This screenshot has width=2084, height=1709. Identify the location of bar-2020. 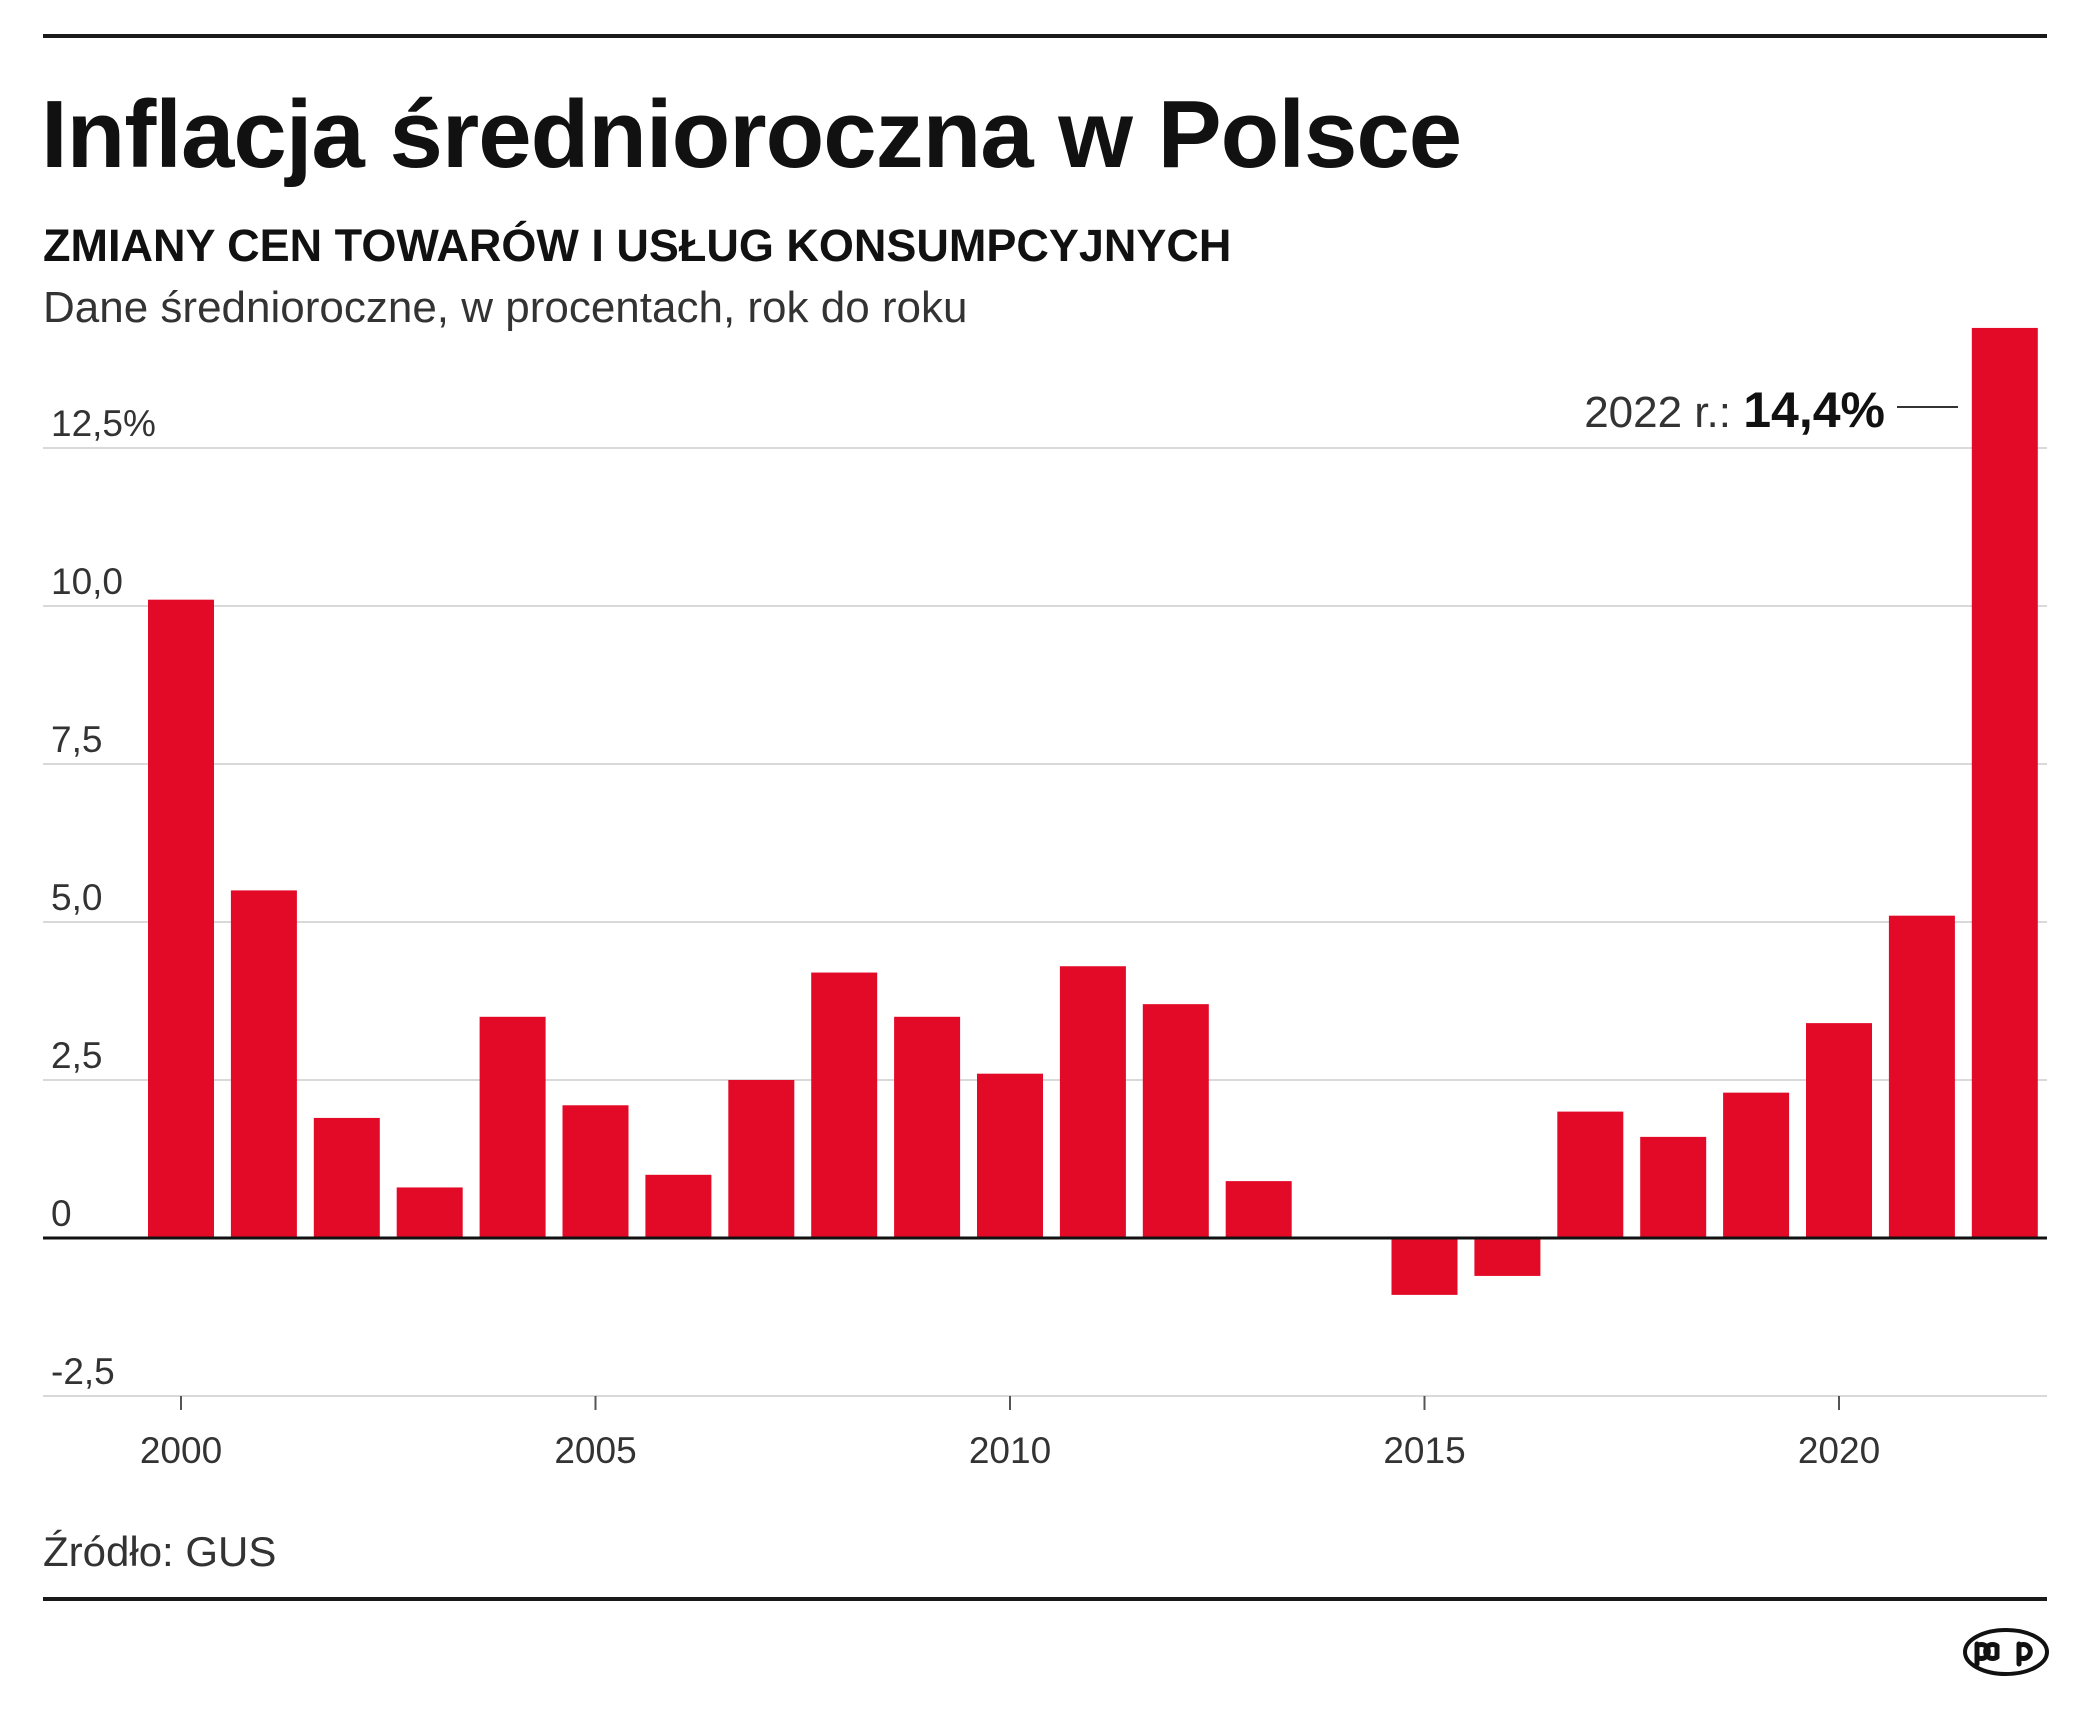
(1839, 1130).